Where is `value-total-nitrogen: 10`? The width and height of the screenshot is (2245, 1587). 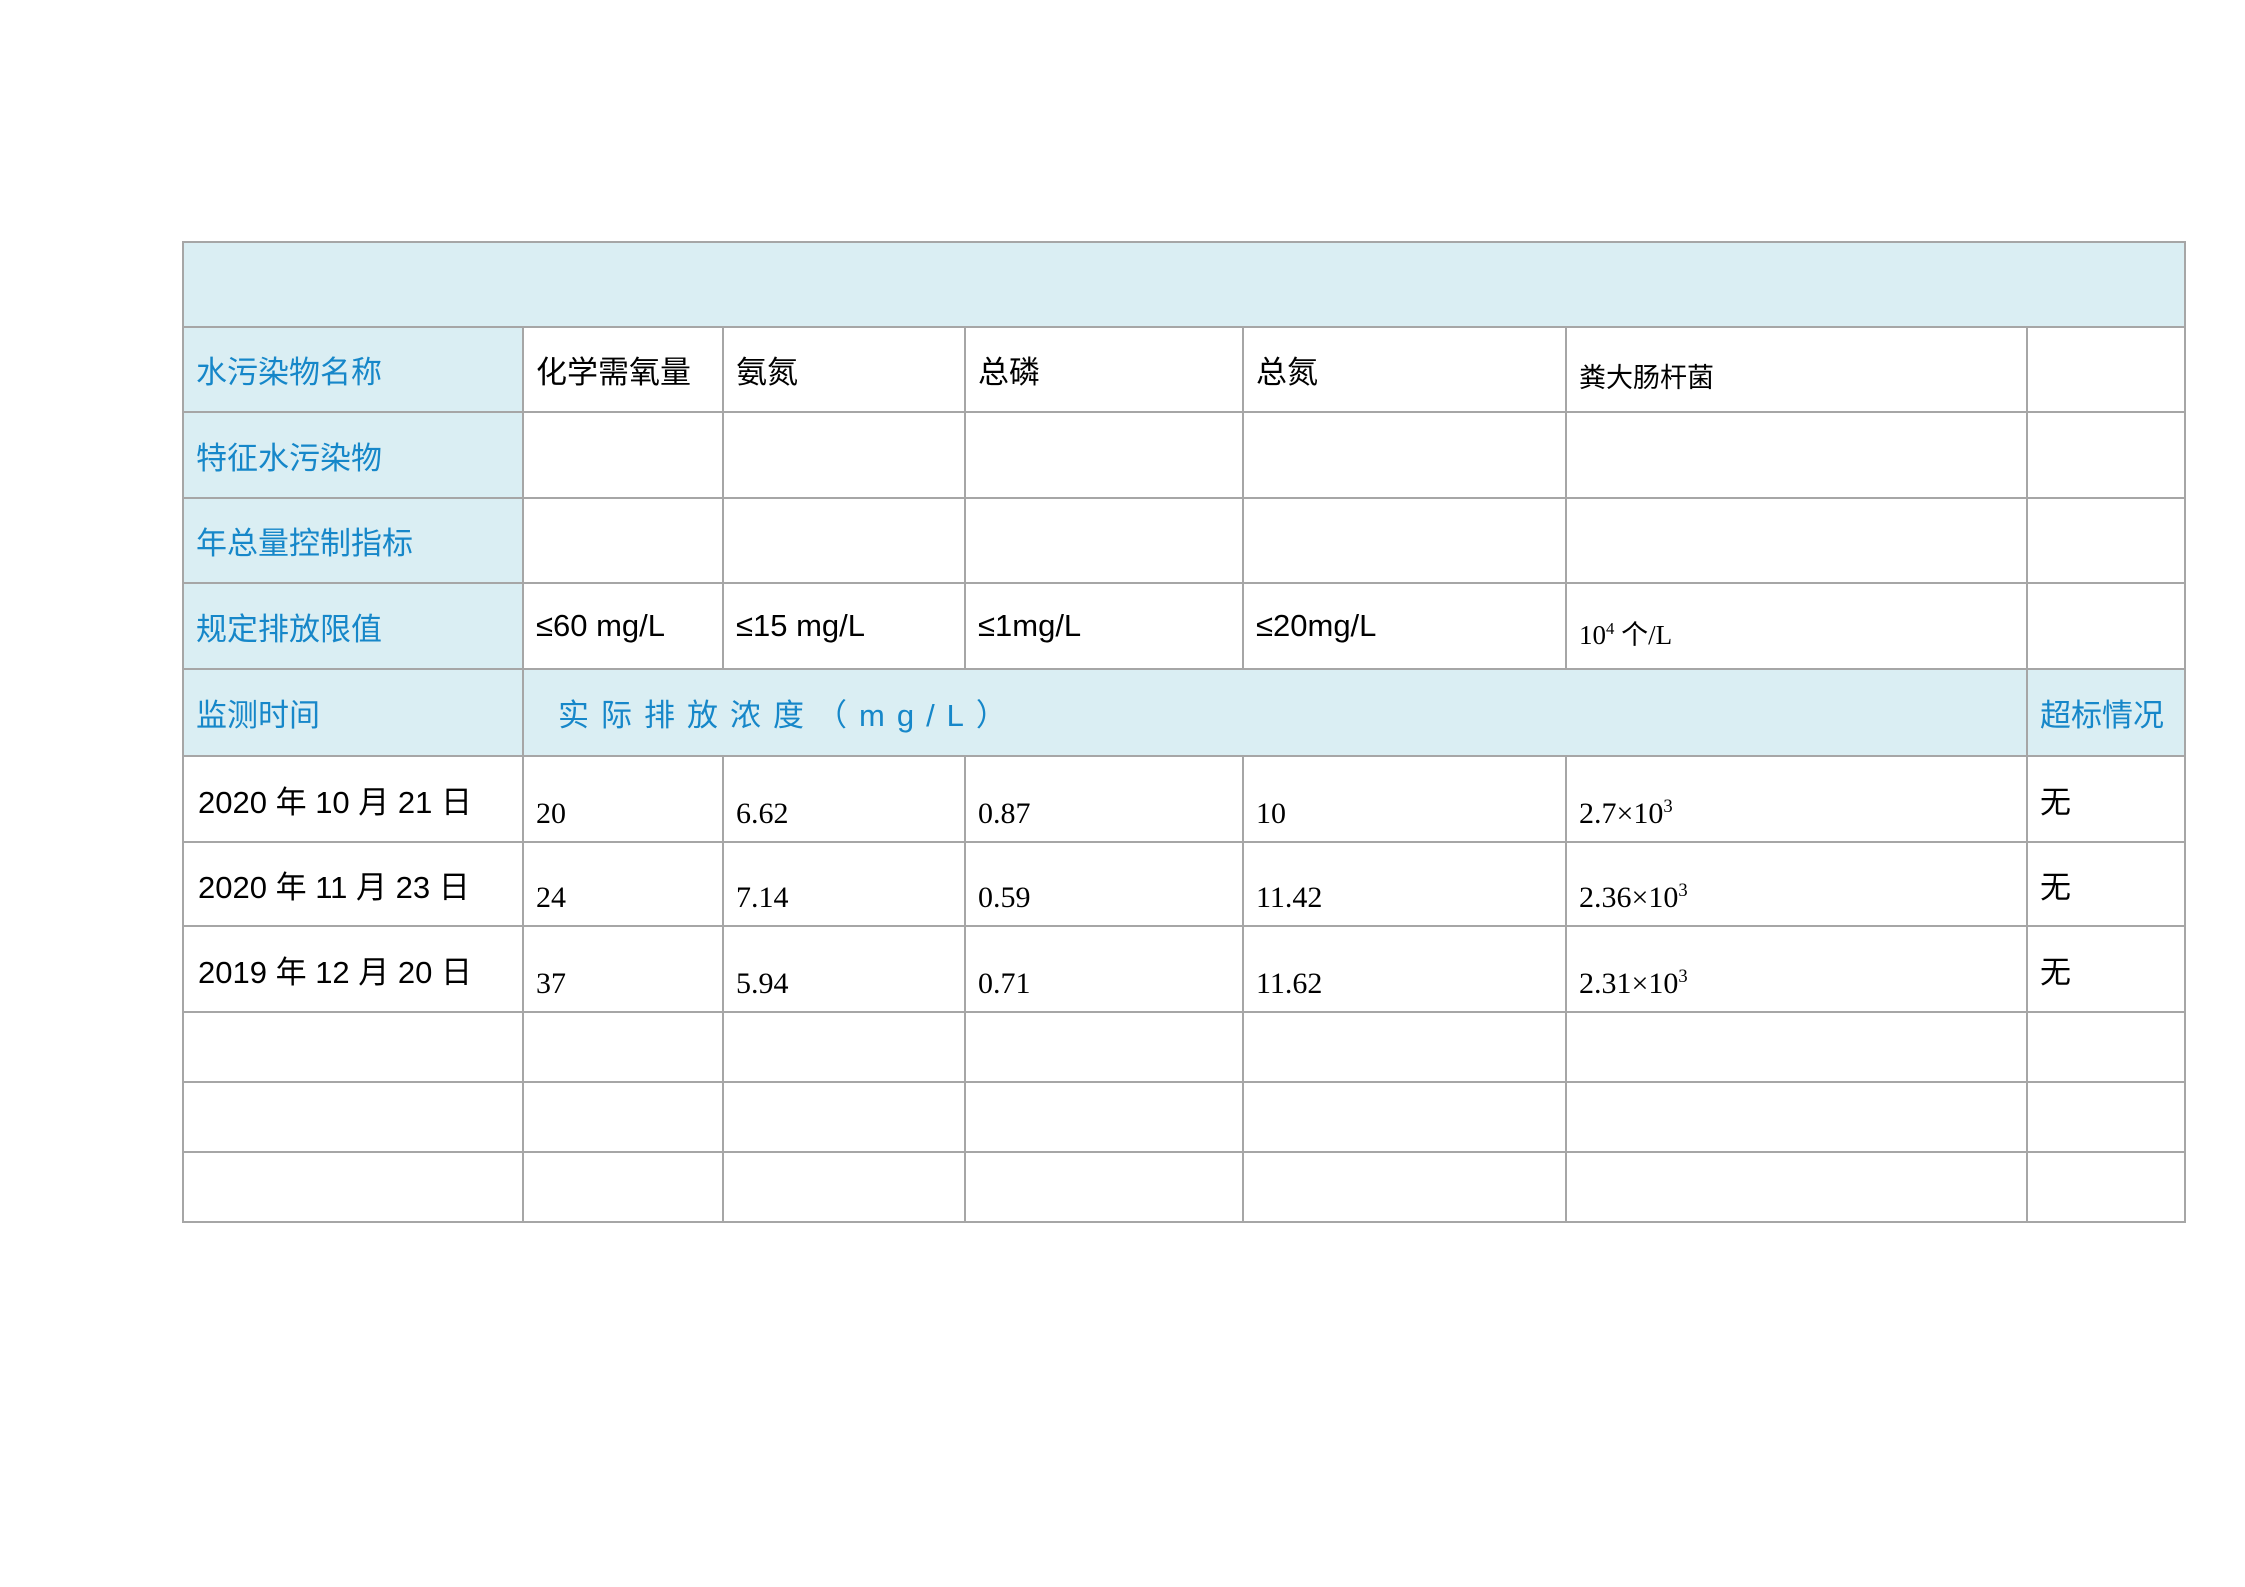
value-total-nitrogen: 10 is located at coordinates (1404, 799).